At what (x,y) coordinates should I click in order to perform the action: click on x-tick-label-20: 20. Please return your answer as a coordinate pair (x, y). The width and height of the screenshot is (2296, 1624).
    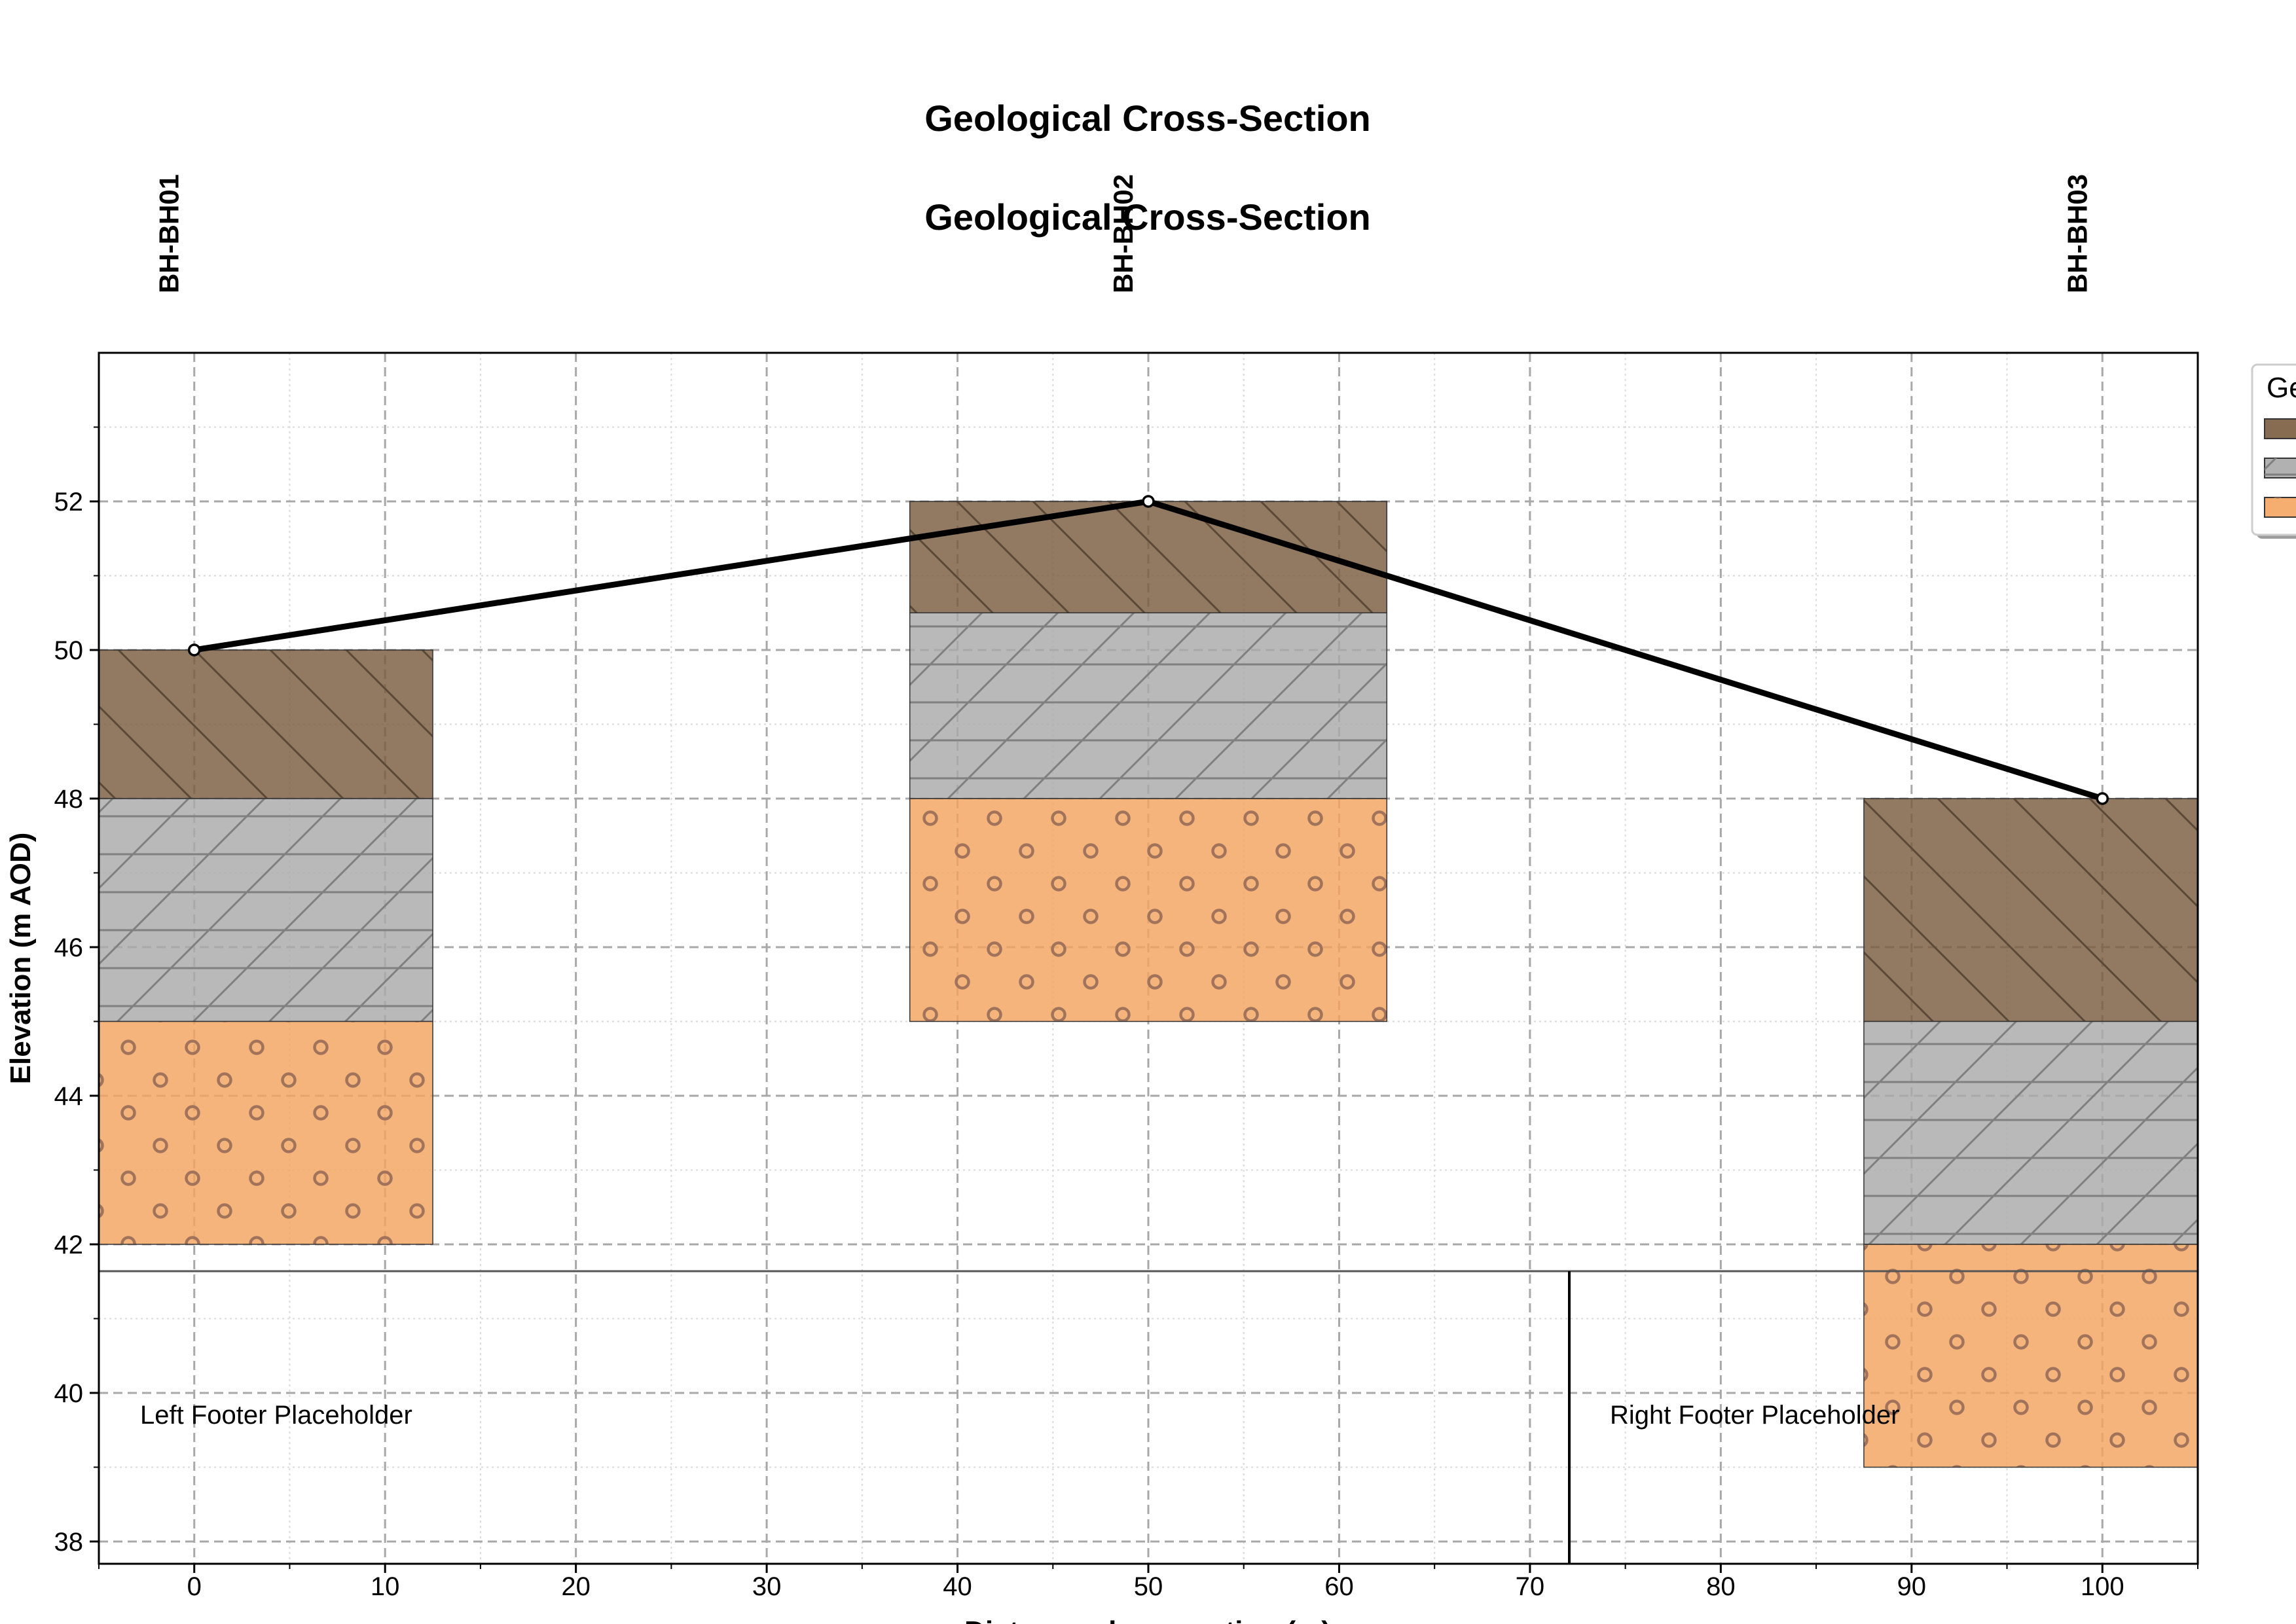
    Looking at the image, I should click on (576, 1586).